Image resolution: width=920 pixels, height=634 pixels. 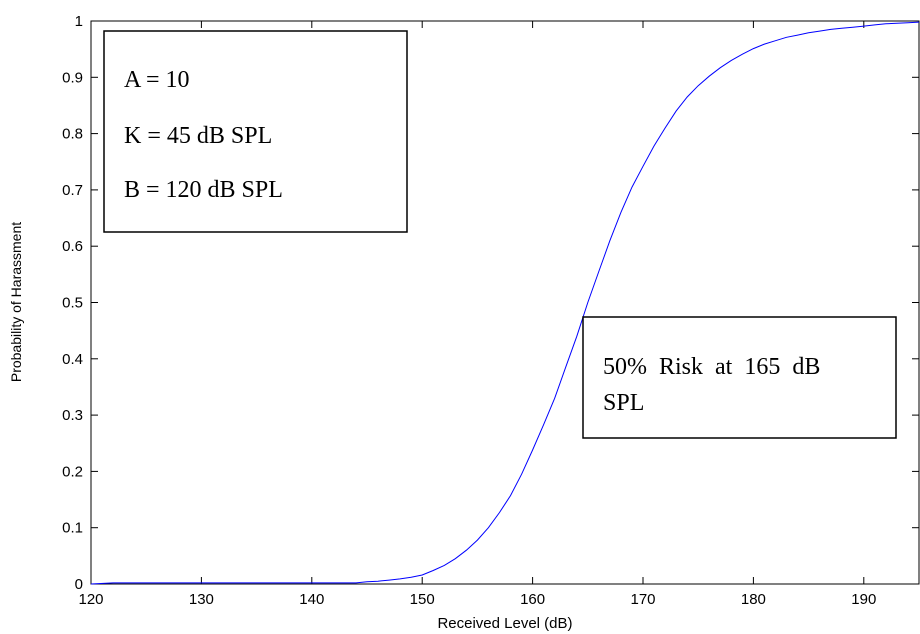 I want to click on y-tick-label: 1, so click(x=79, y=21).